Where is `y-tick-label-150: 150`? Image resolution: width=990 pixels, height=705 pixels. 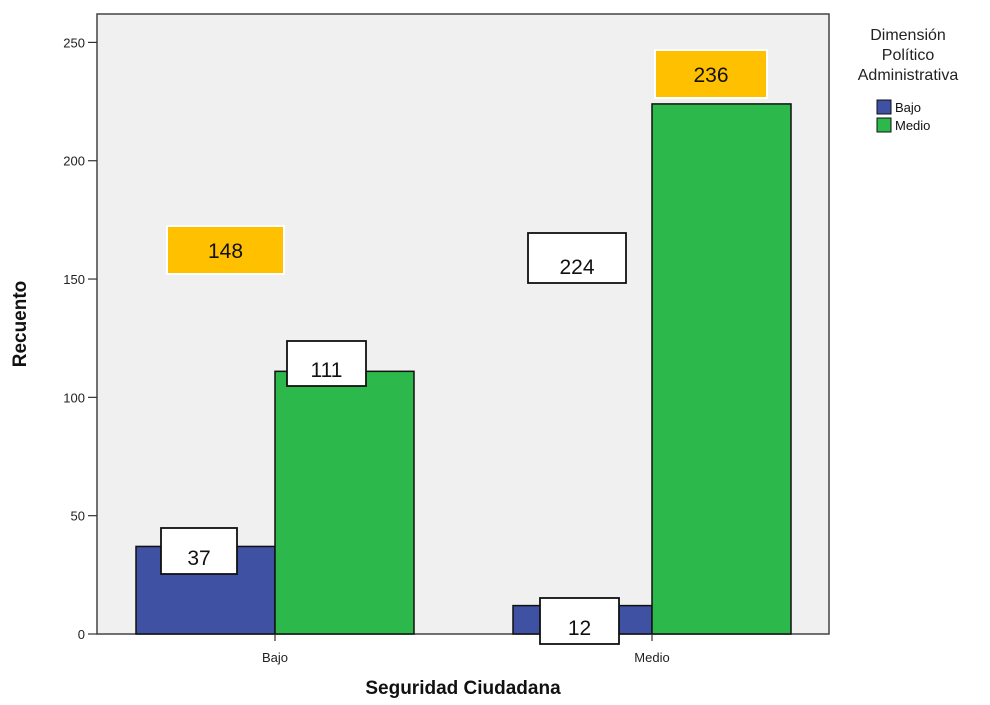 y-tick-label-150: 150 is located at coordinates (74, 279).